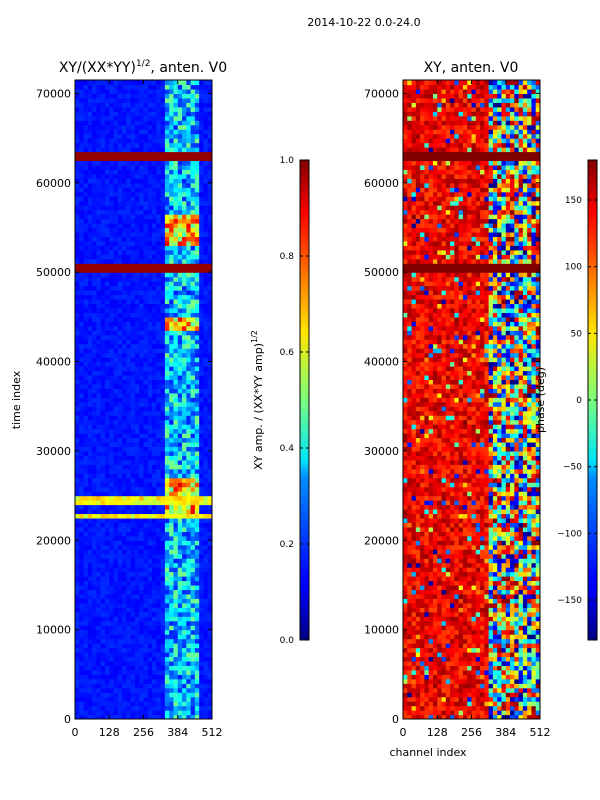 The image size is (600, 800). Describe the element at coordinates (177, 732) in the screenshot. I see `x-tick-label: 384` at that location.